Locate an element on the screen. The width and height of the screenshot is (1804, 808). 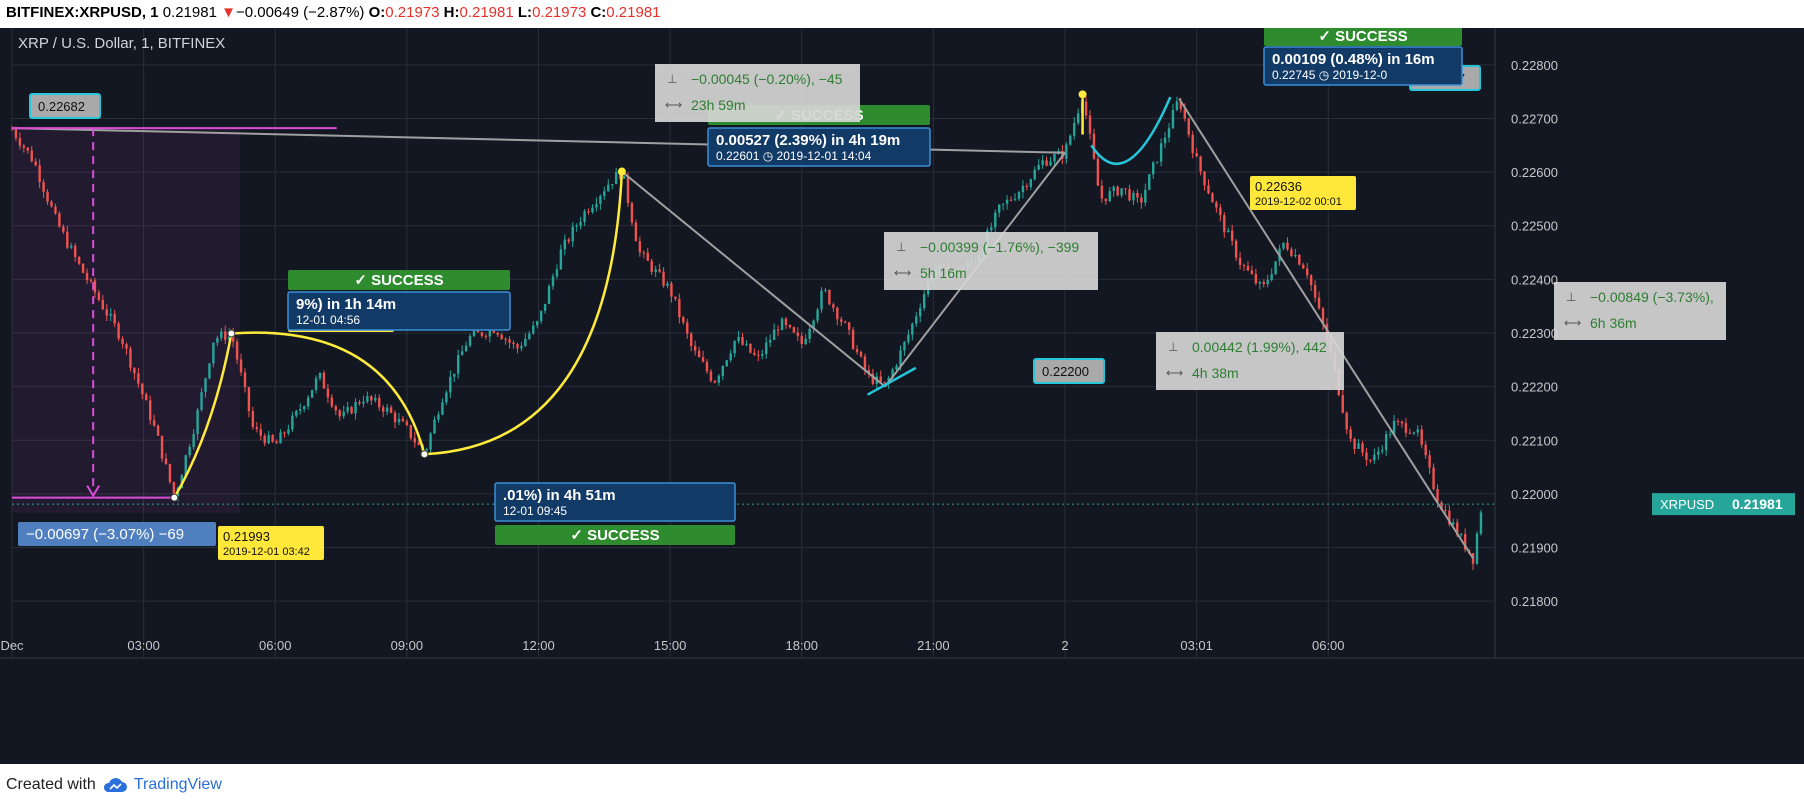
last-price-symbol: XRPUSD is located at coordinates (1687, 504).